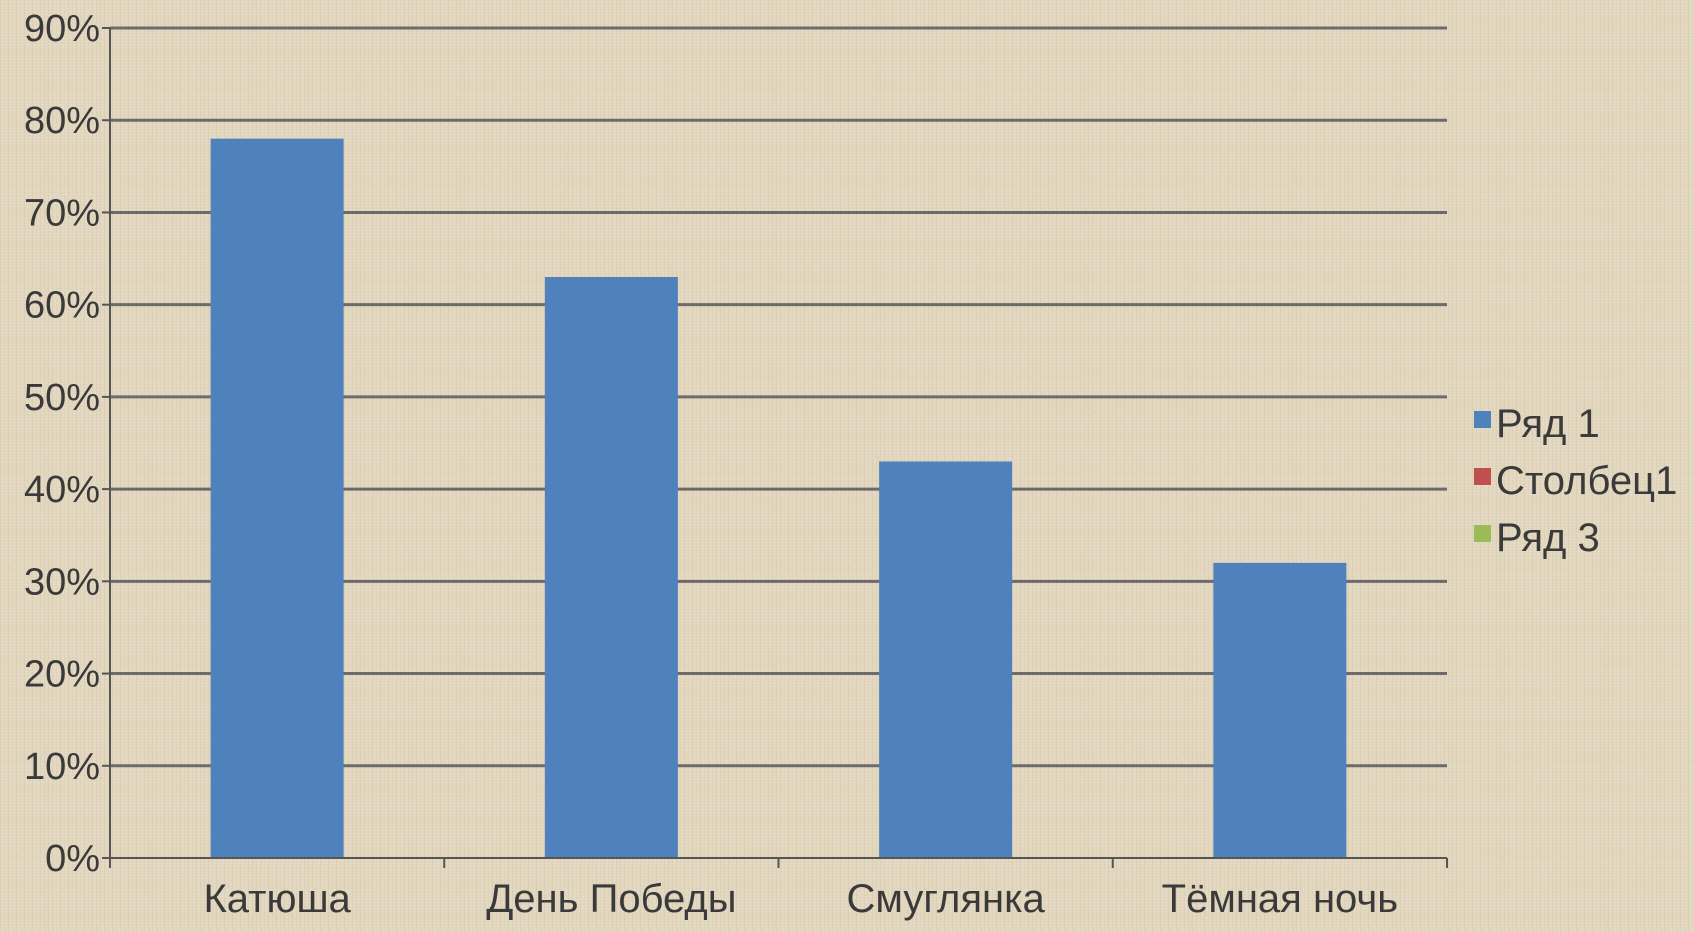  What do you see at coordinates (945, 899) in the screenshot?
I see `x-category-label: Смуглянка` at bounding box center [945, 899].